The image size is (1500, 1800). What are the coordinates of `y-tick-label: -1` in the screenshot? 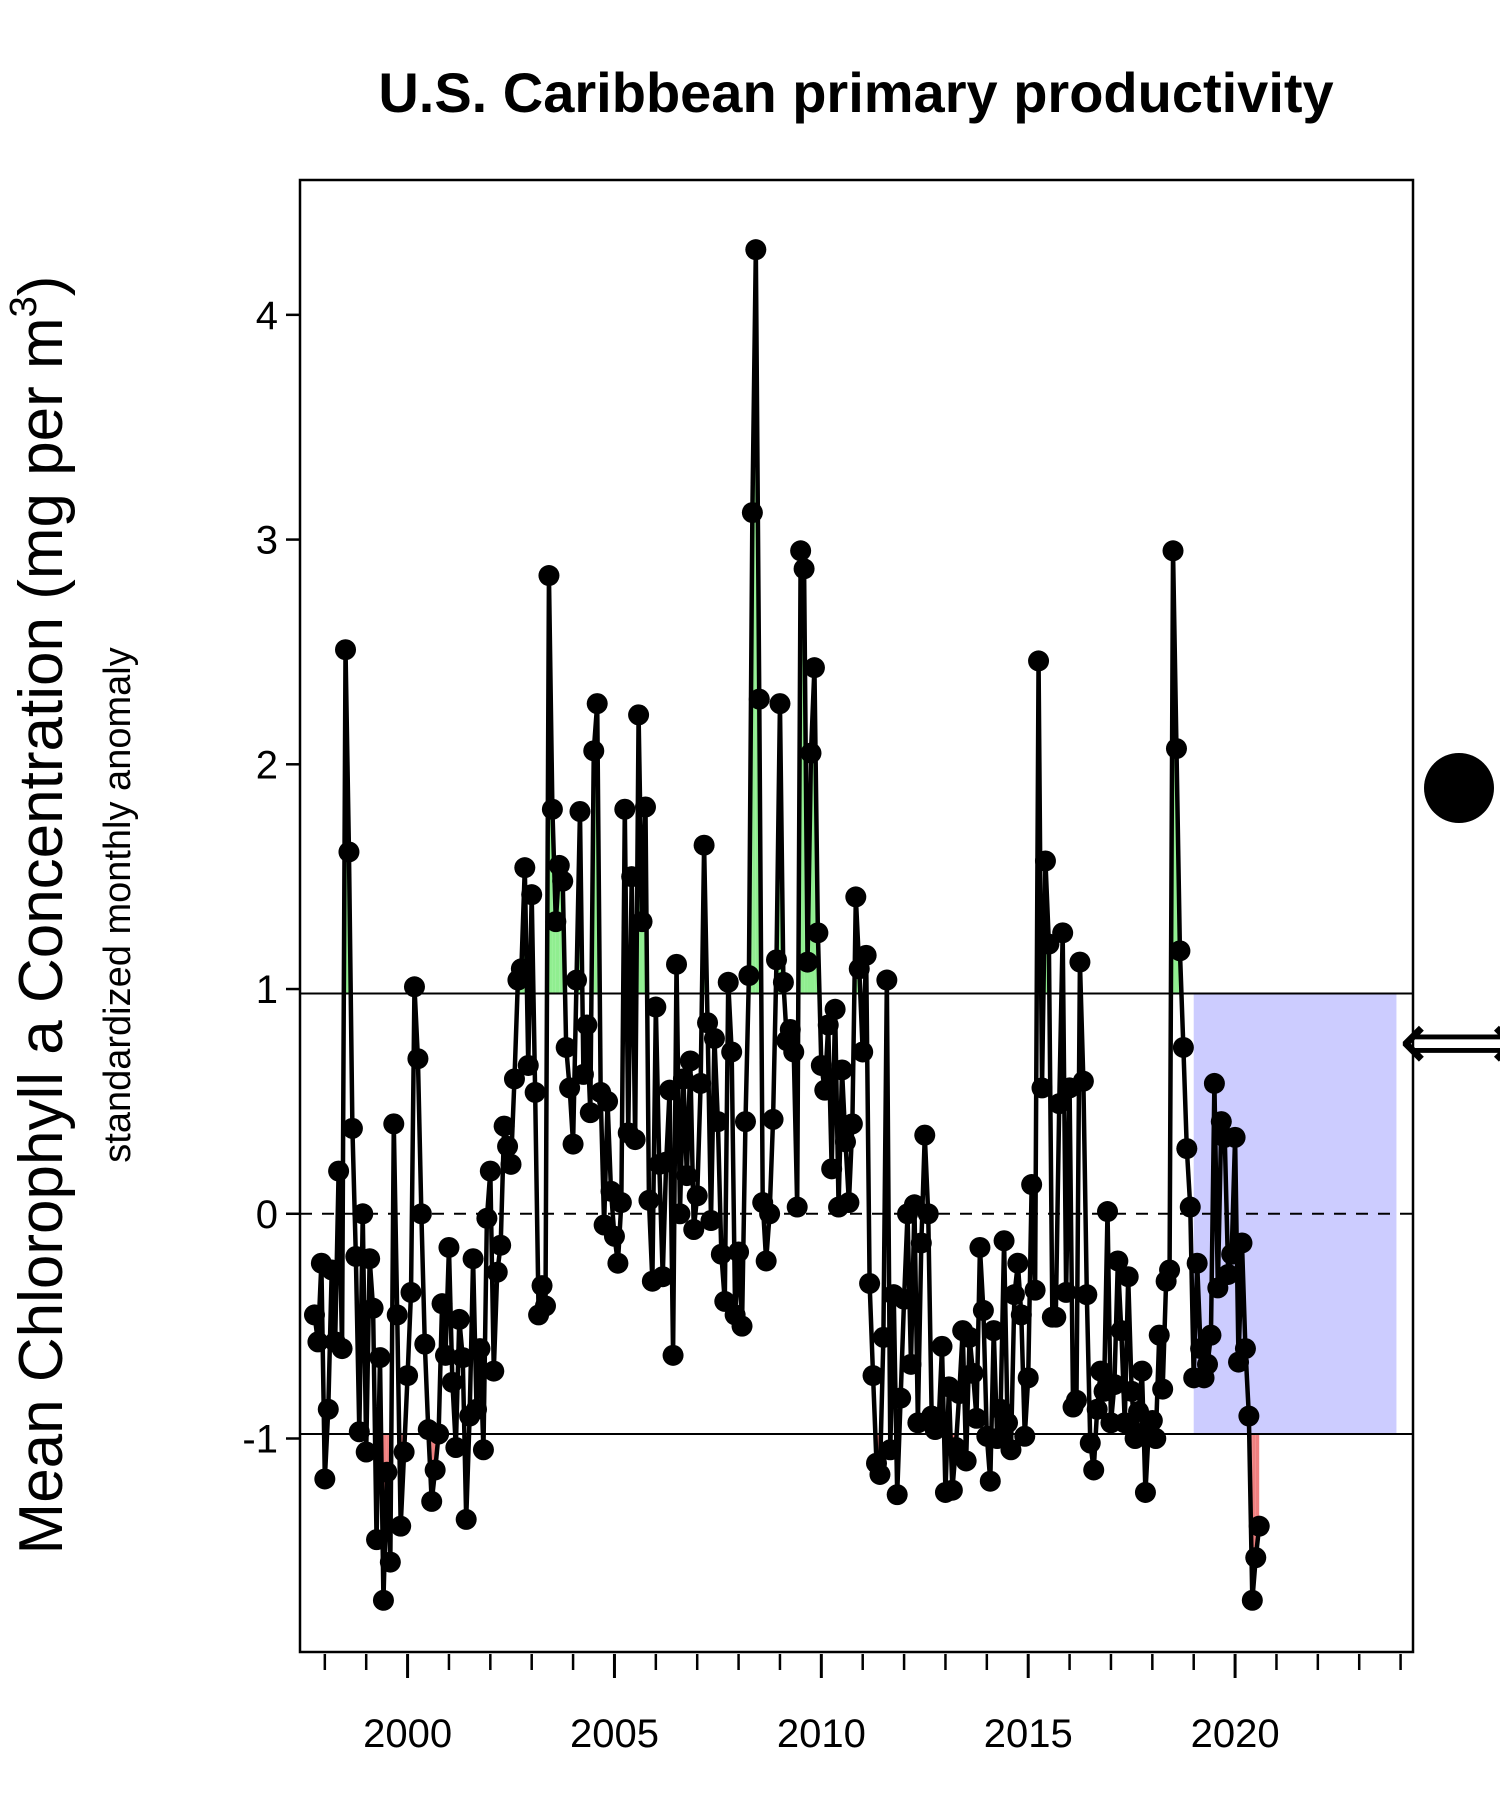 It's located at (260, 1440).